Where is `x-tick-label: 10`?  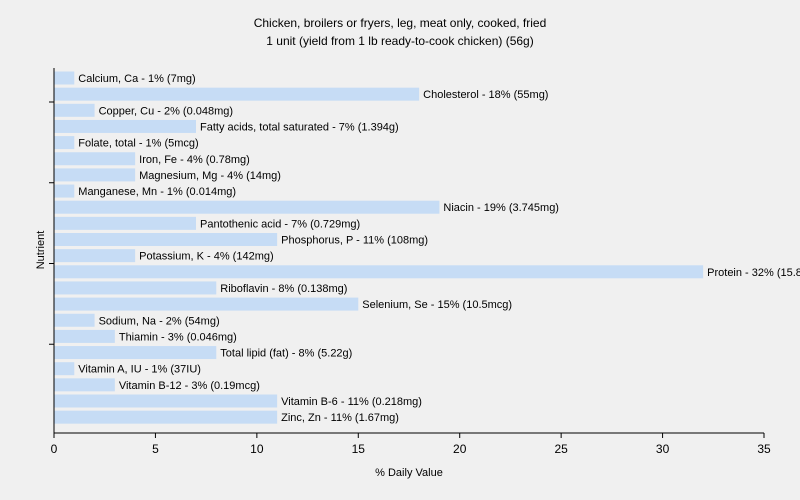
x-tick-label: 10 is located at coordinates (257, 449).